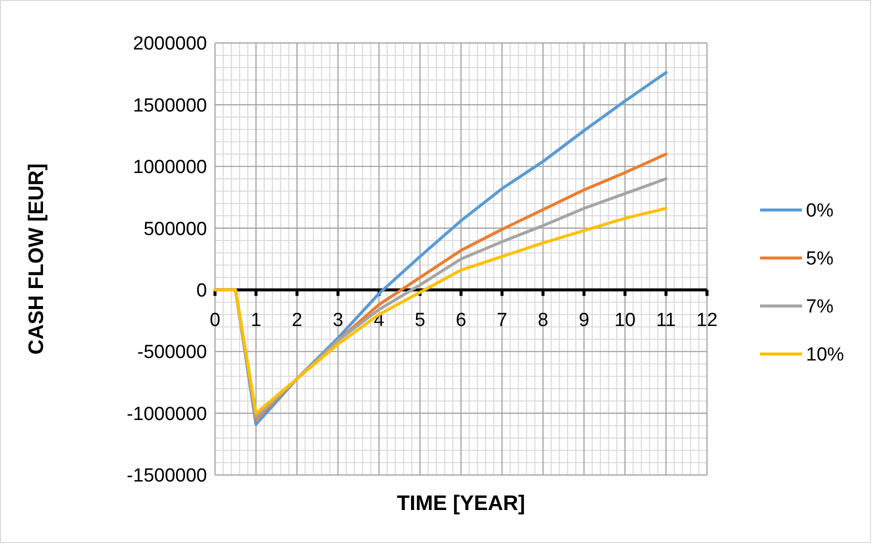  I want to click on x-tick-label: 10, so click(625, 320).